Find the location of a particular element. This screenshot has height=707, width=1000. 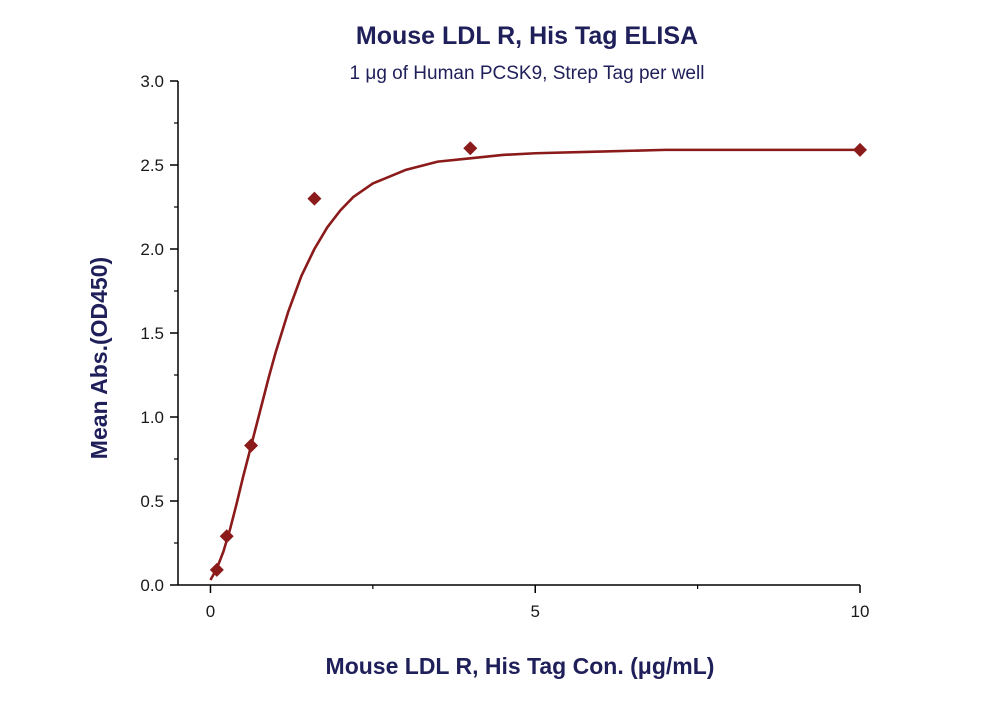

x-axis-title: Mouse LDL R, His Tag Con. (μg/mL) is located at coordinates (520, 666).